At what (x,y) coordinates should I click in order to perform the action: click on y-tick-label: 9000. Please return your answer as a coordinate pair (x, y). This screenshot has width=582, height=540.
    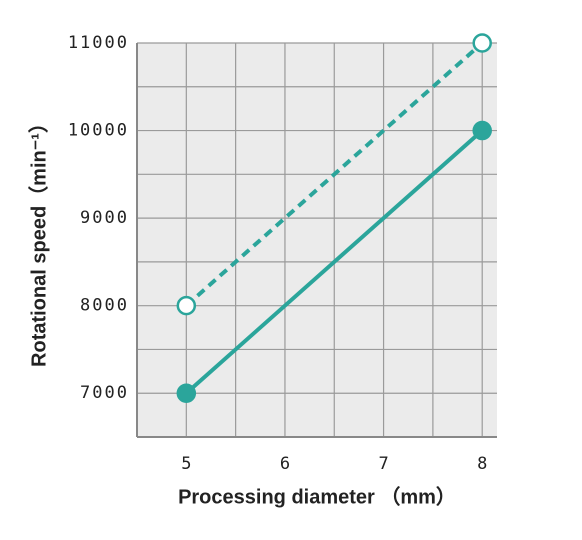
    Looking at the image, I should click on (104, 218).